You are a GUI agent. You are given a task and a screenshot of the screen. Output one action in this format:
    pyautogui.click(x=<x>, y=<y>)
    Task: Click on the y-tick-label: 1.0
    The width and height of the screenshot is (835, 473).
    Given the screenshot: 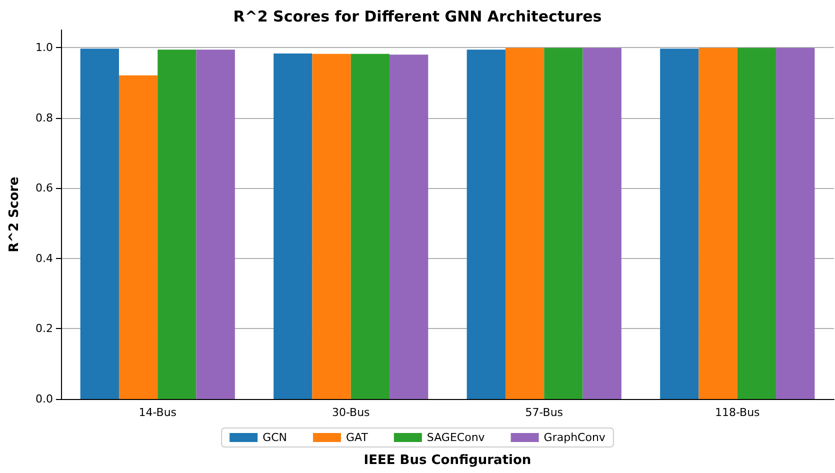 What is the action you would take?
    pyautogui.click(x=44, y=47)
    